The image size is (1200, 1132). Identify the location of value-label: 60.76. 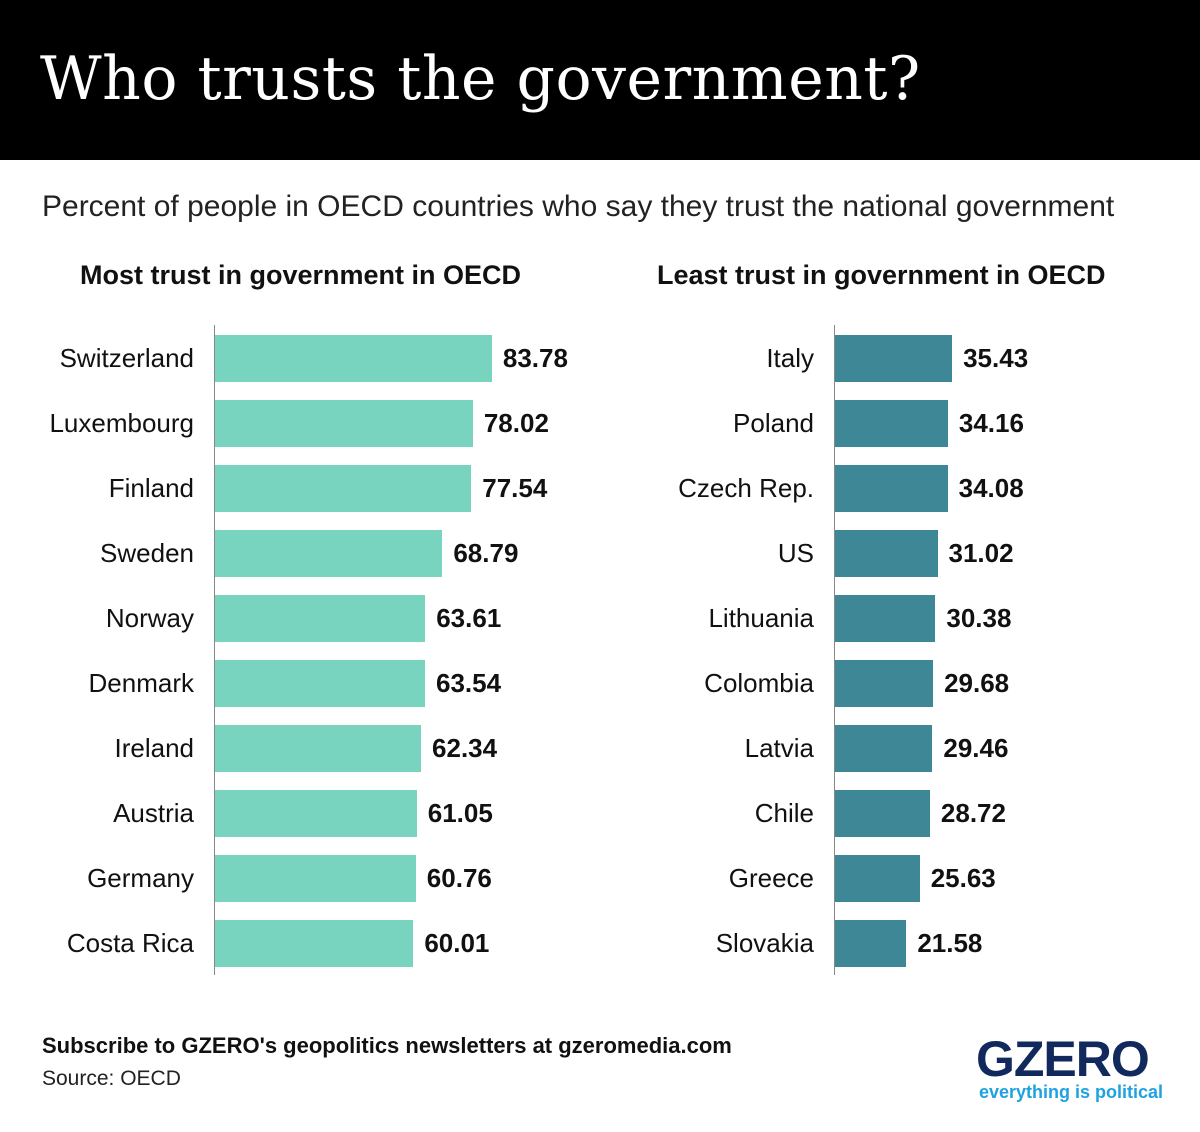
(459, 878).